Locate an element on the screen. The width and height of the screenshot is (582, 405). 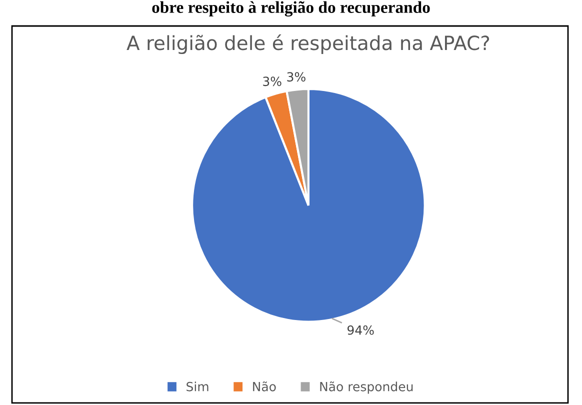
legend-label: Sim is located at coordinates (197, 387).